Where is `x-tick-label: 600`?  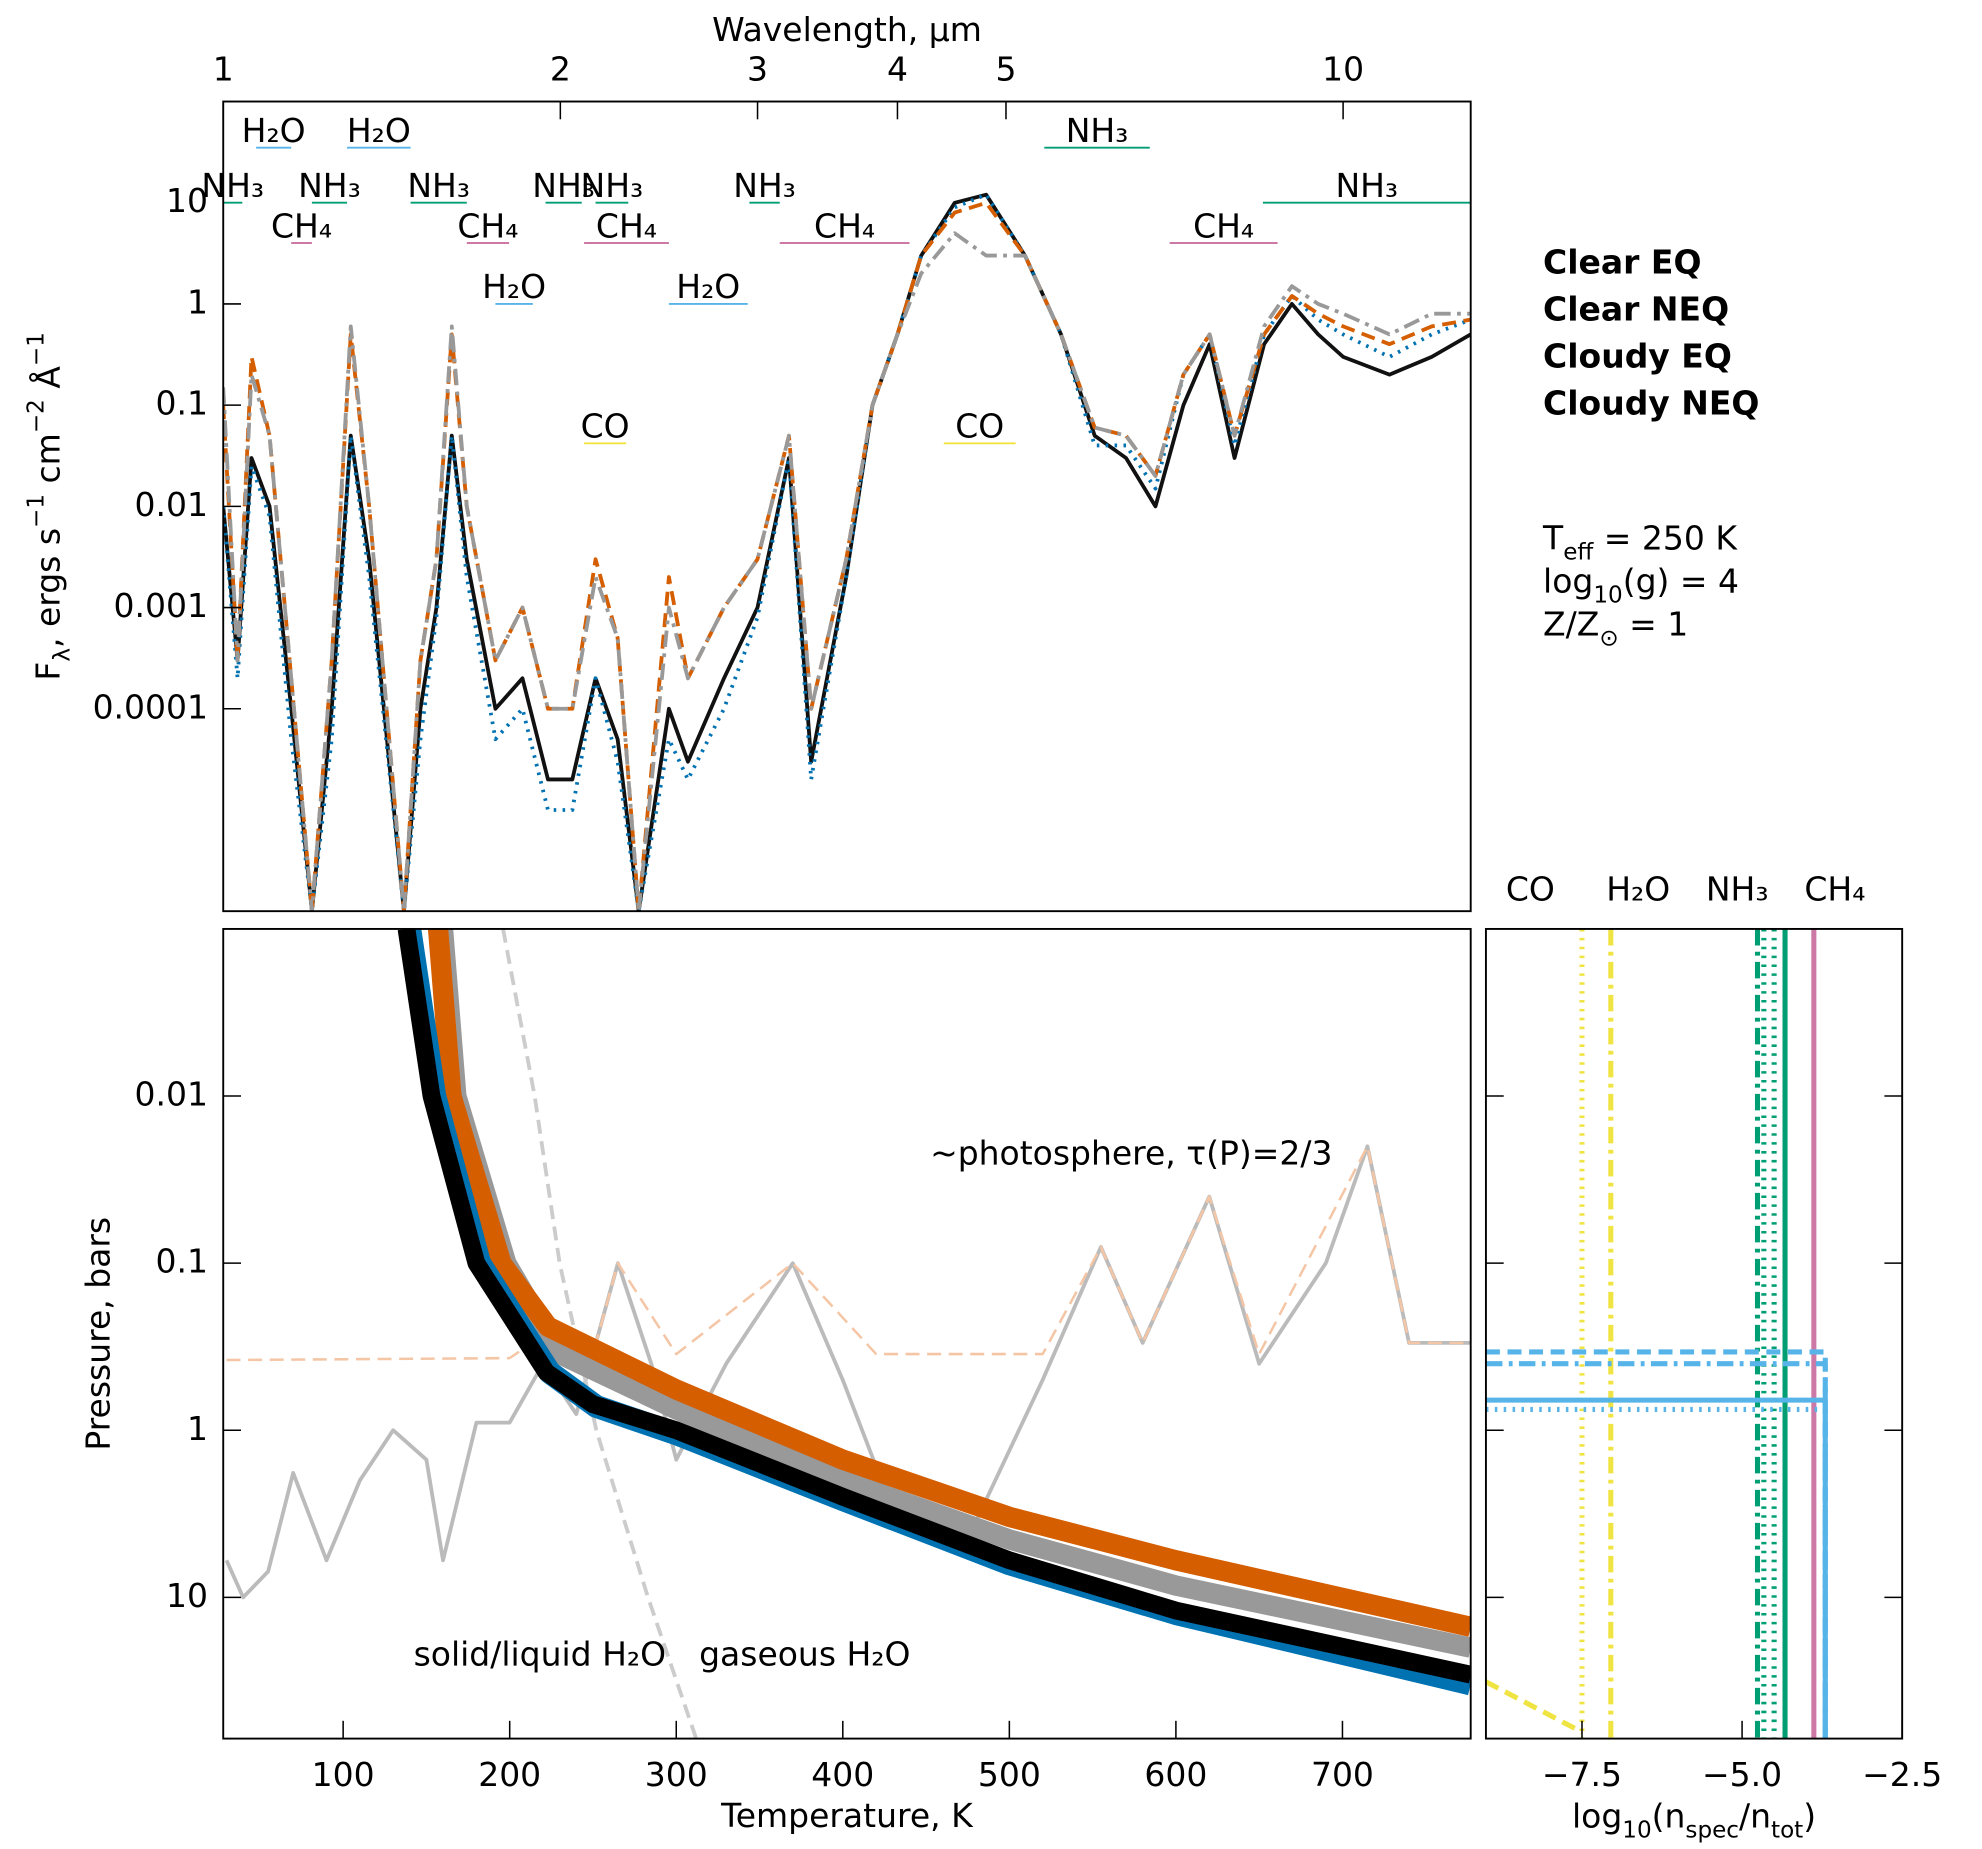 x-tick-label: 600 is located at coordinates (1175, 1774).